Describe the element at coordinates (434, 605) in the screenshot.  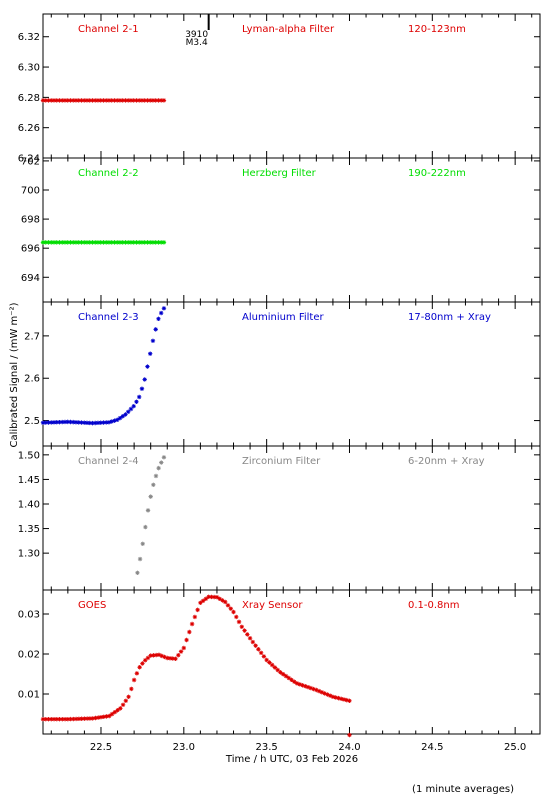
I see `band-label: 0.1-0.8nm` at that location.